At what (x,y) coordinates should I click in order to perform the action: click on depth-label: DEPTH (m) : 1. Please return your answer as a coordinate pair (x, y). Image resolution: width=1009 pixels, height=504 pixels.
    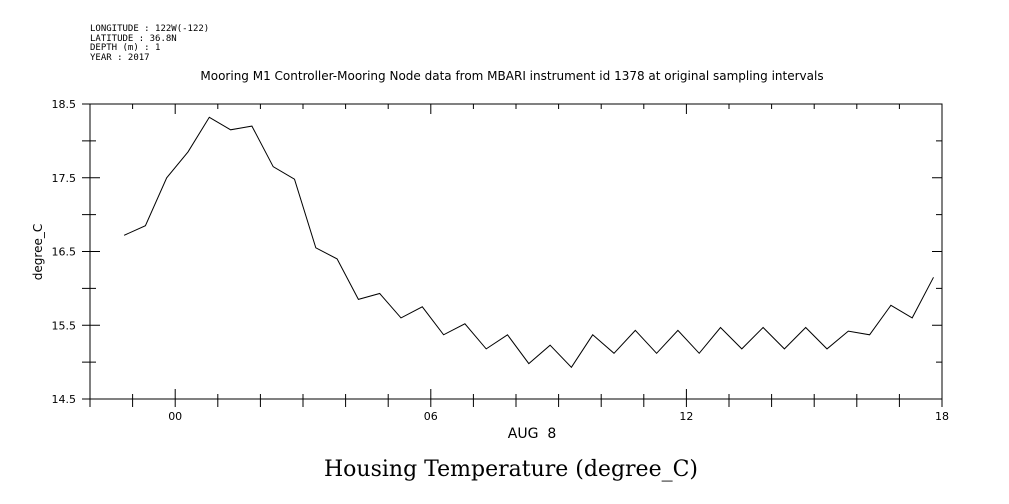
    Looking at the image, I should click on (125, 48).